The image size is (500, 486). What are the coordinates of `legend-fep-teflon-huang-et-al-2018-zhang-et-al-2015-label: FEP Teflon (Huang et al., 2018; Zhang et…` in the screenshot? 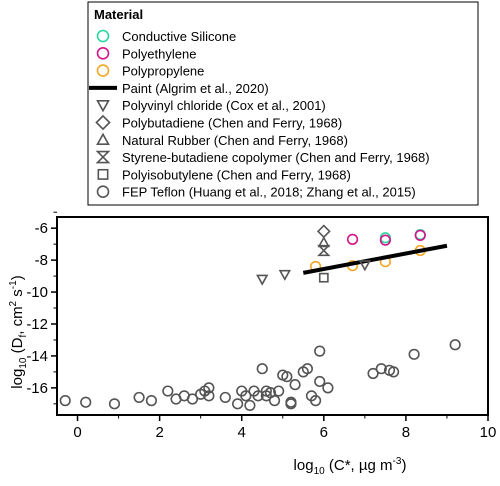 It's located at (269, 192).